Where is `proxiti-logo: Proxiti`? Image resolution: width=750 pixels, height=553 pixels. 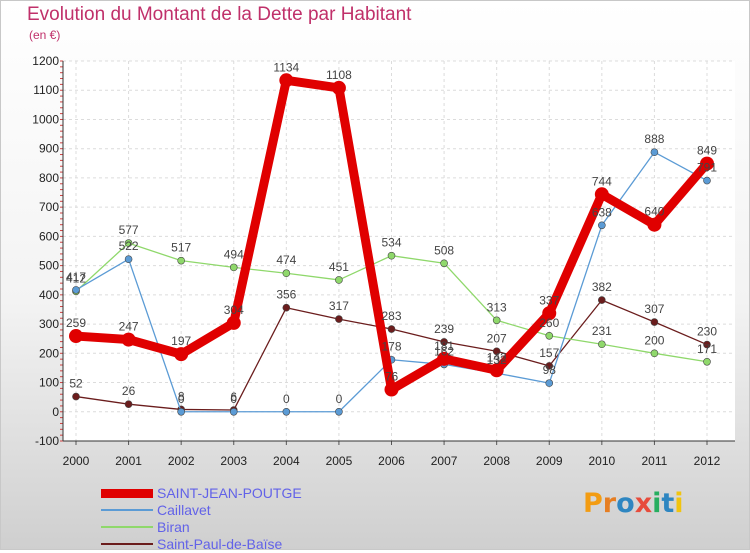
proxiti-logo: Proxiti is located at coordinates (633, 503).